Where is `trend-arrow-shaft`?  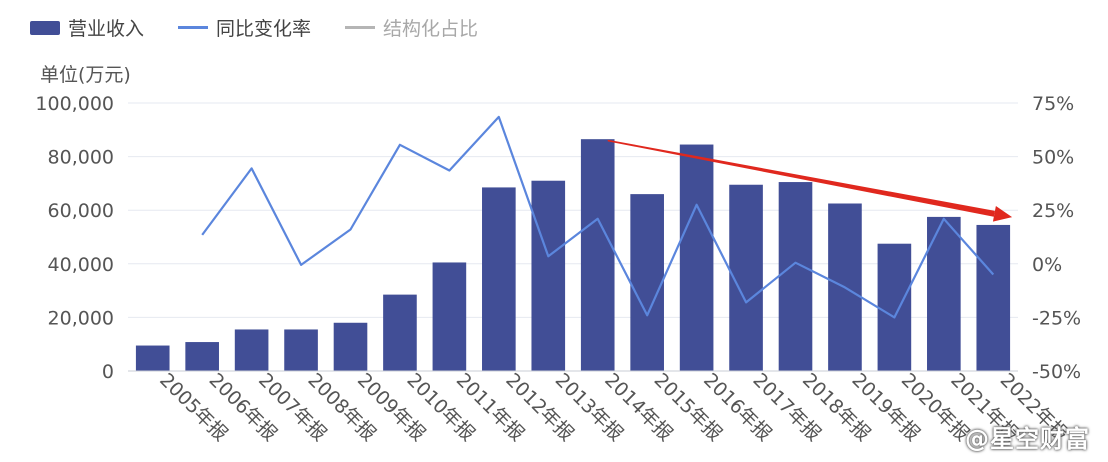 trend-arrow-shaft is located at coordinates (801, 178).